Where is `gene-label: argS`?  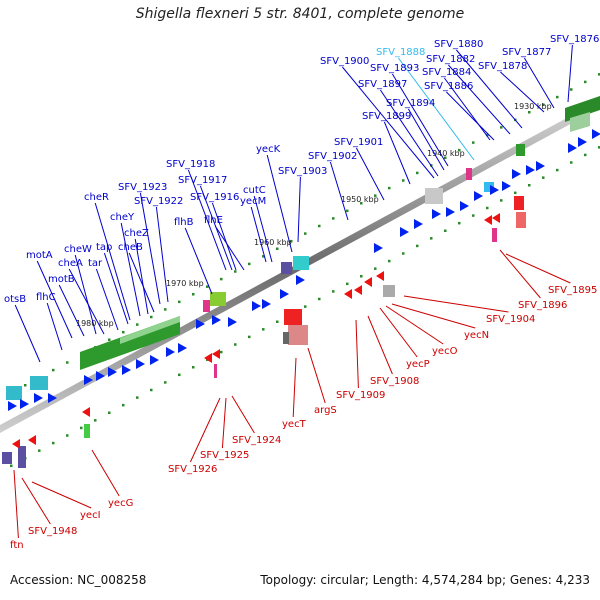 gene-label: argS is located at coordinates (325, 410).